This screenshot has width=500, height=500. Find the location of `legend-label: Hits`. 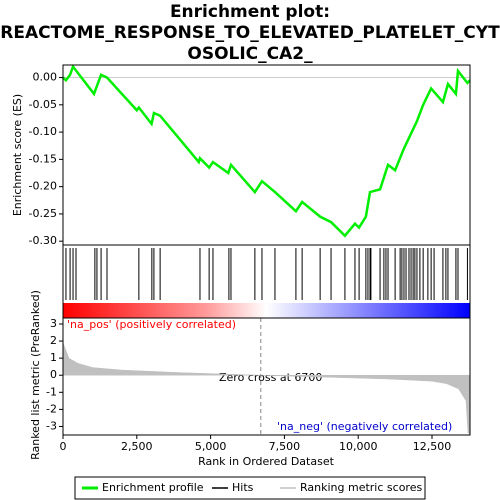

legend-label: Hits is located at coordinates (243, 487).